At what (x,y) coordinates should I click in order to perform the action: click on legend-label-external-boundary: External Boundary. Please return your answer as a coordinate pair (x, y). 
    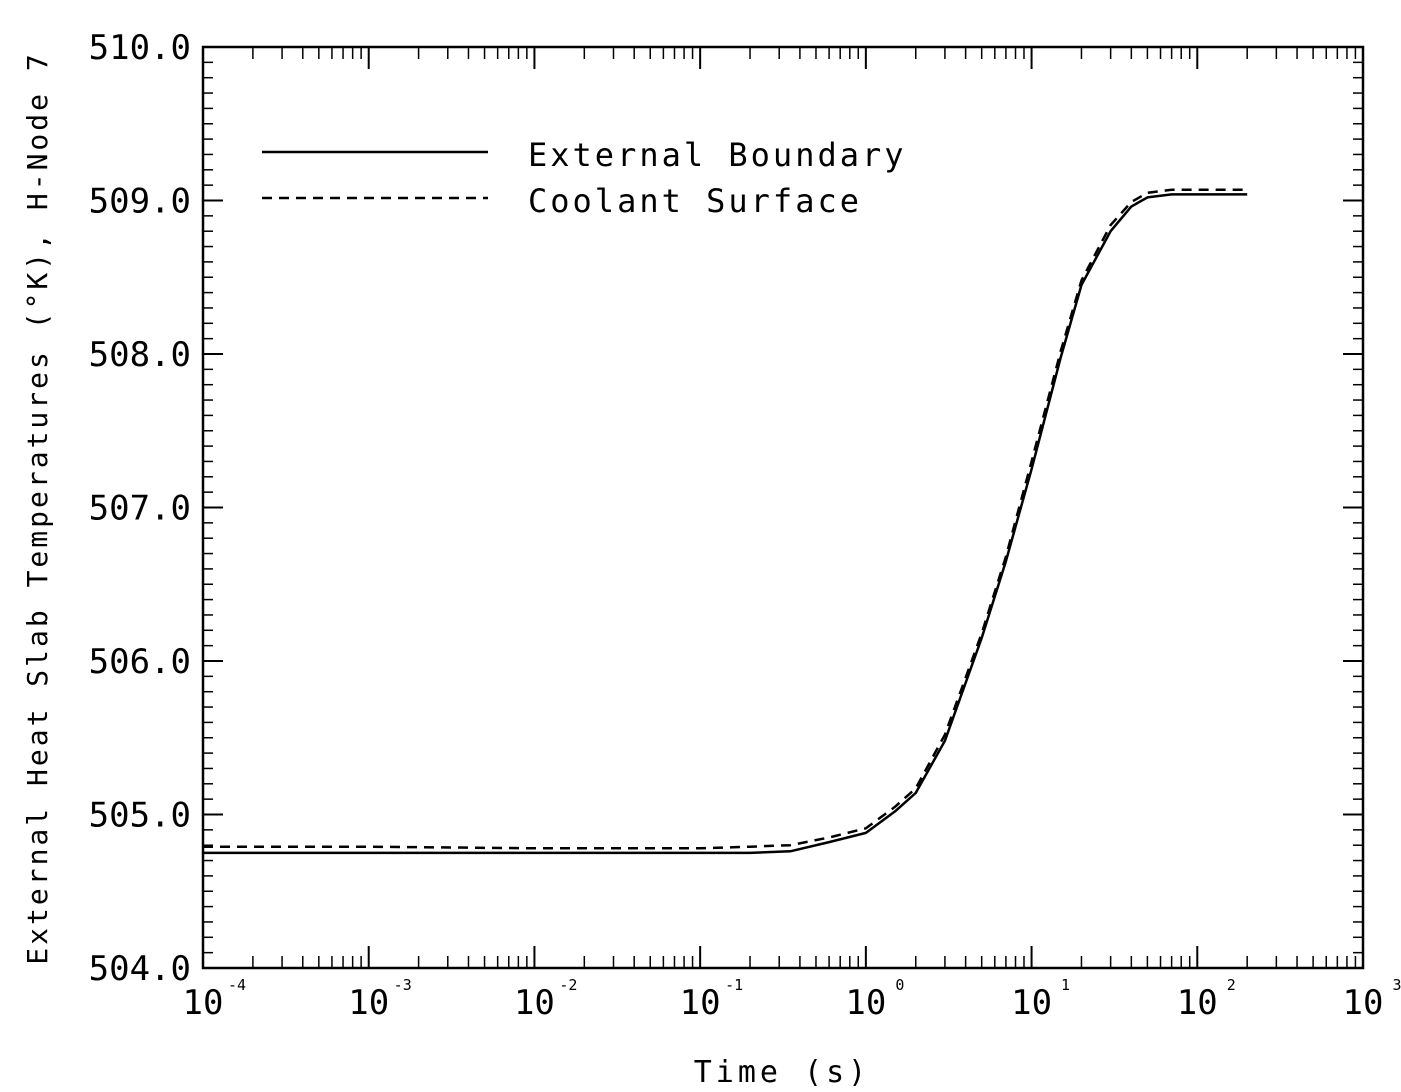
    Looking at the image, I should click on (717, 155).